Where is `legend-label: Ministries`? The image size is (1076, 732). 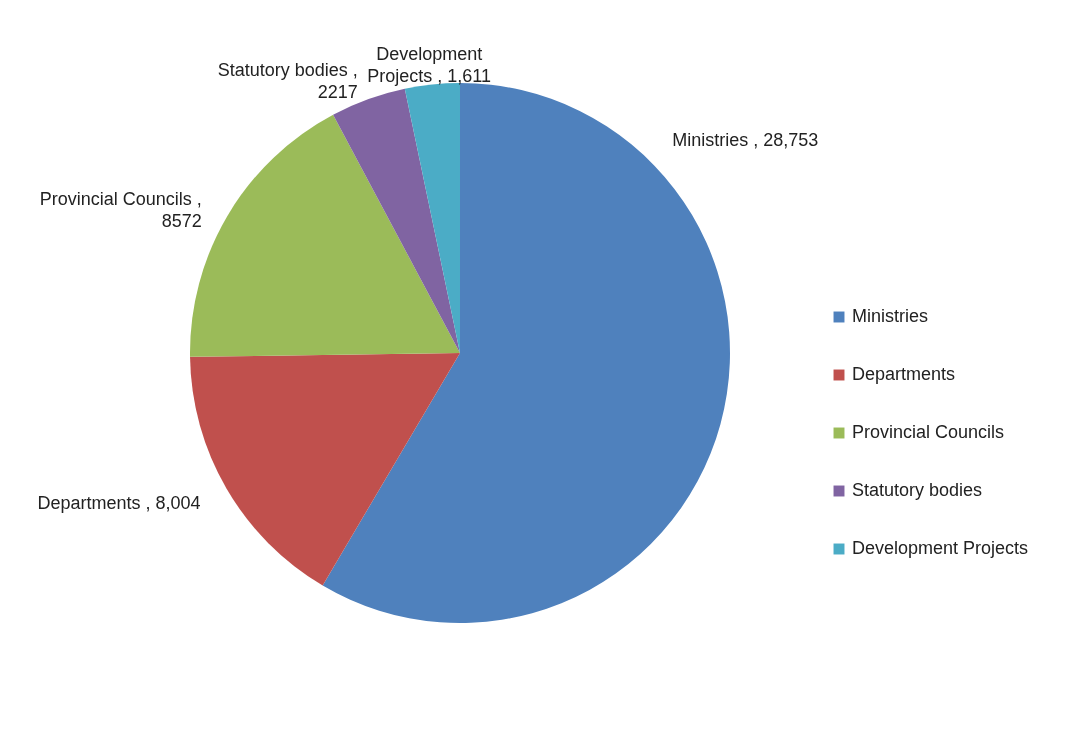
legend-label: Ministries is located at coordinates (890, 316).